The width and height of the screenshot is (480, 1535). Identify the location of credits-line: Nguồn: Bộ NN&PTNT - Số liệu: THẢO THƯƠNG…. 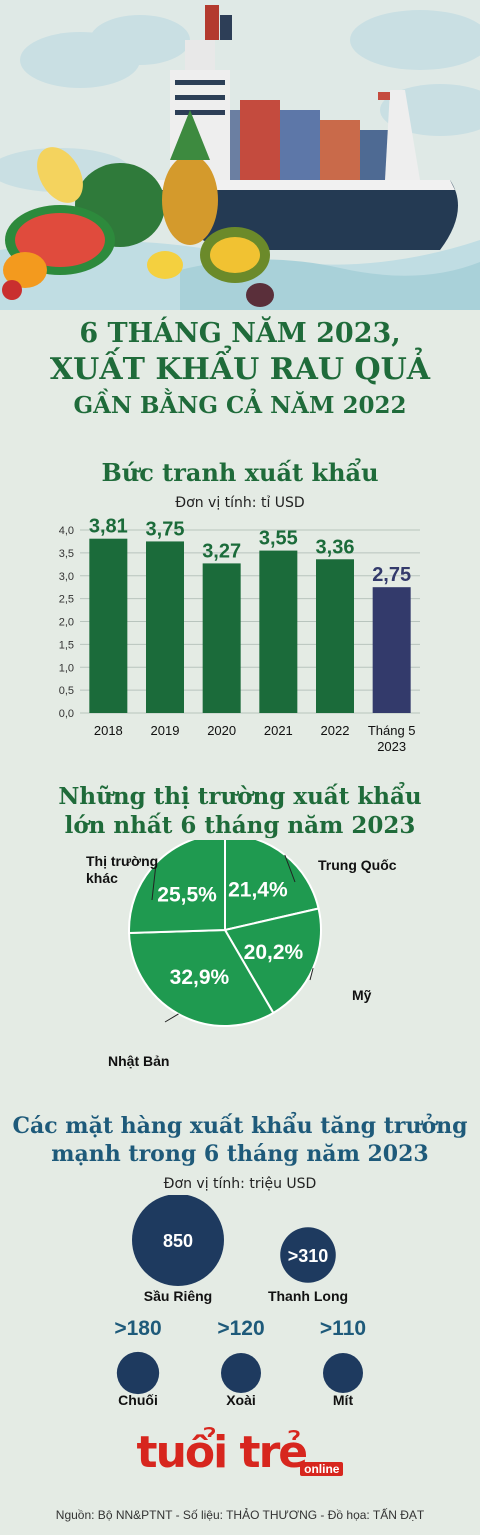
(240, 1515).